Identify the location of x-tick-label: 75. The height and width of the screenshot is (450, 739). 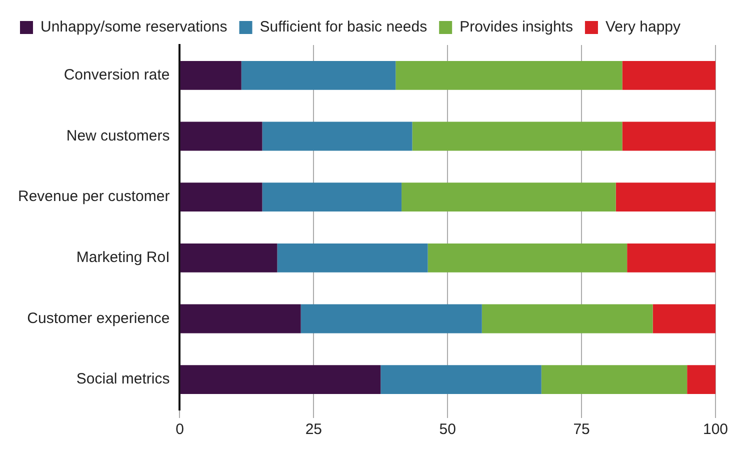
(581, 429).